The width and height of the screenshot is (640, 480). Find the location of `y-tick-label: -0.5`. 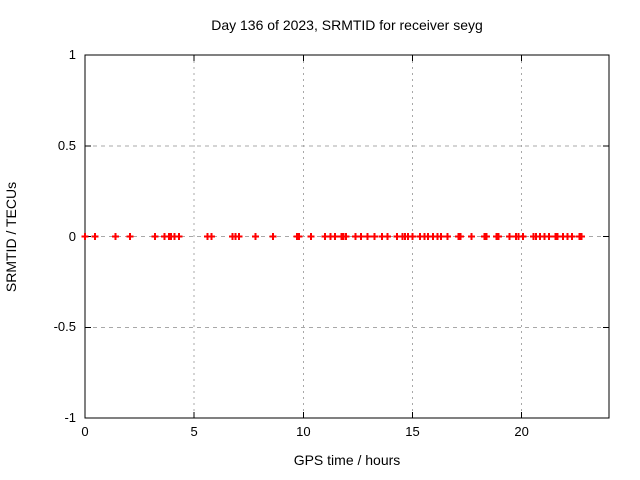

y-tick-label: -0.5 is located at coordinates (64, 327).